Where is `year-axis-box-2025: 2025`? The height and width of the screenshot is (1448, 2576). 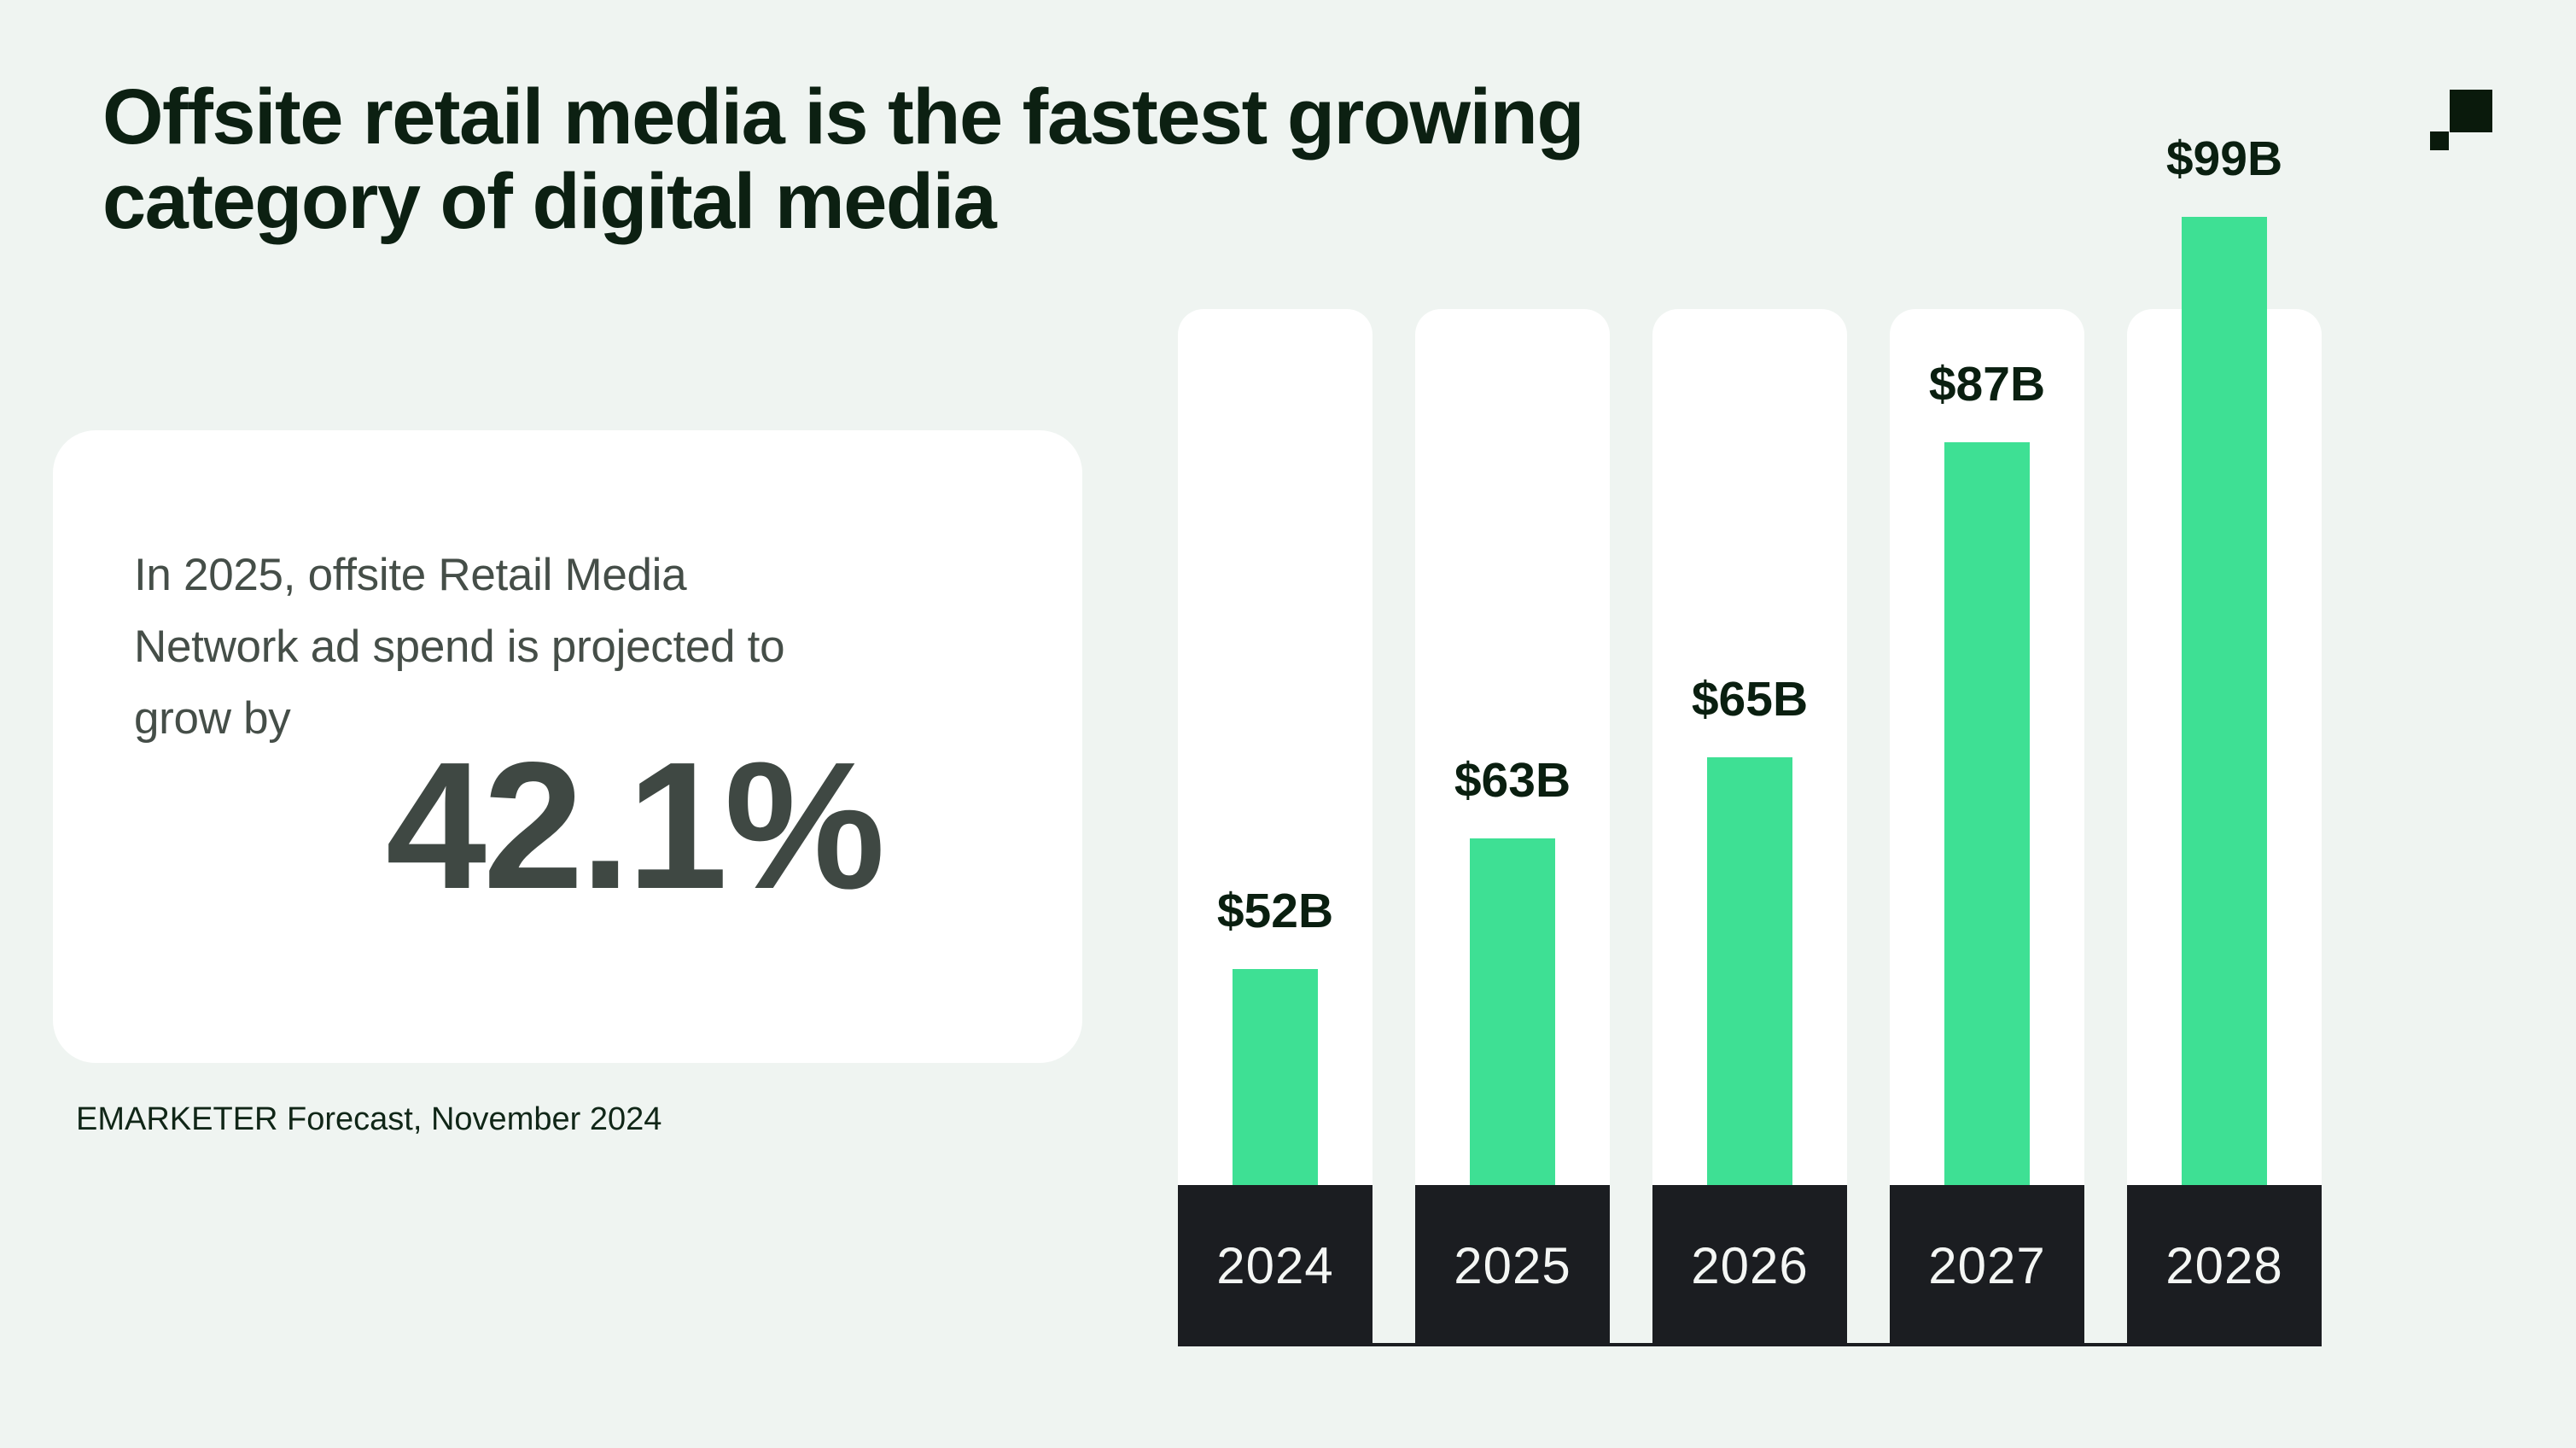
year-axis-box-2025: 2025 is located at coordinates (1512, 1265).